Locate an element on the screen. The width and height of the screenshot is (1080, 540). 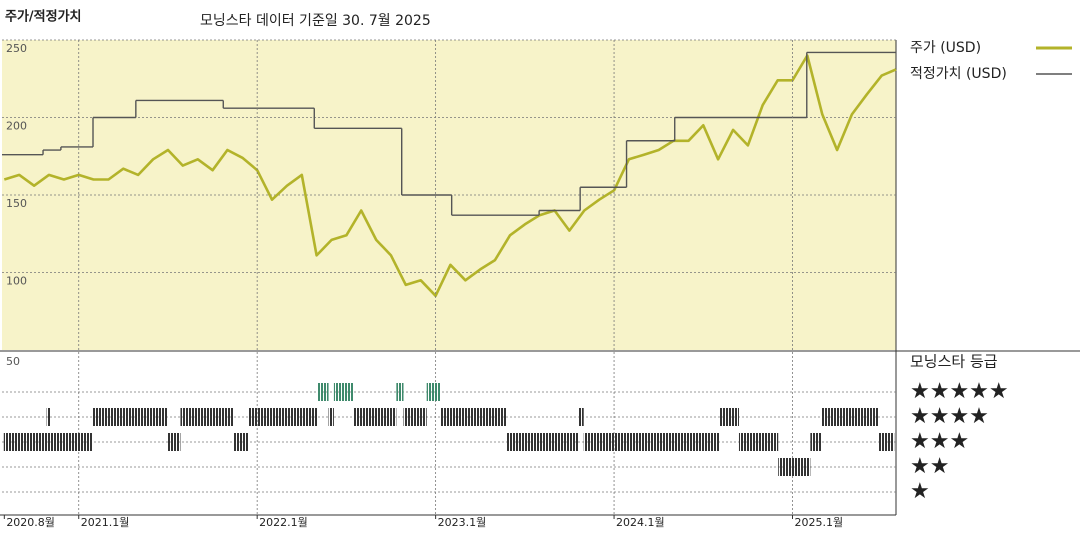
rating-level-label: ★★ is located at coordinates (929, 466).